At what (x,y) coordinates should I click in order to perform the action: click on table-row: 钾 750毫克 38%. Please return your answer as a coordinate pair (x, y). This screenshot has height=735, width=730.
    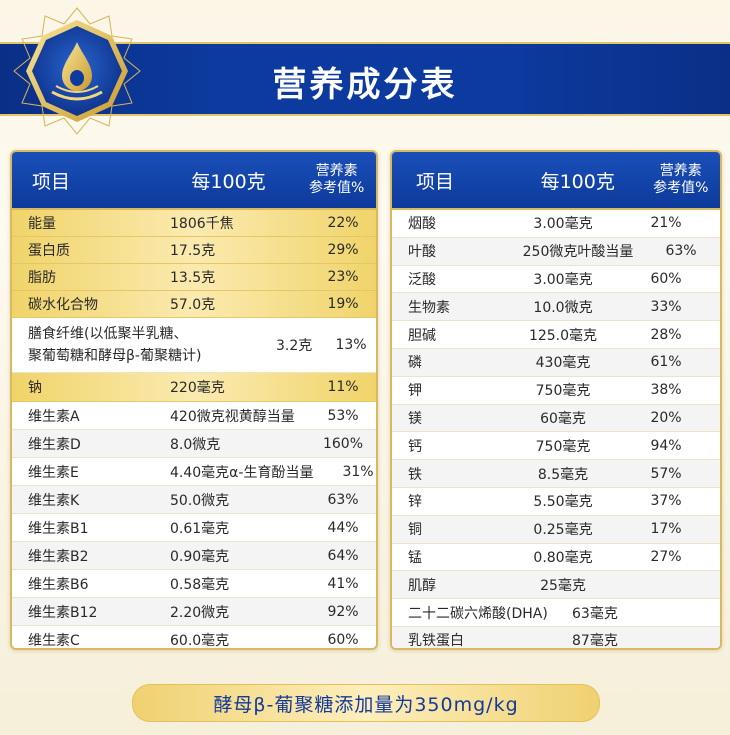
    Looking at the image, I should click on (556, 391).